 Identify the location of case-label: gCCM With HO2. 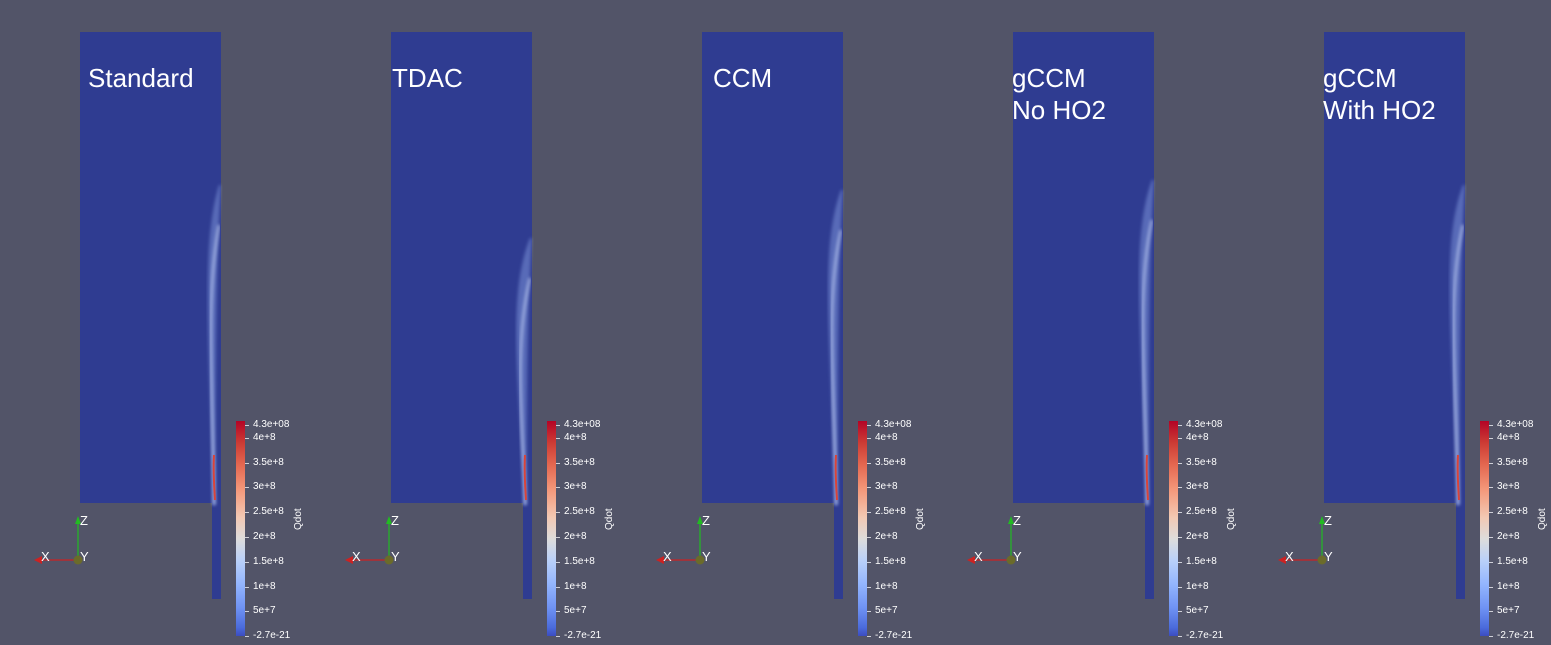
(1379, 94).